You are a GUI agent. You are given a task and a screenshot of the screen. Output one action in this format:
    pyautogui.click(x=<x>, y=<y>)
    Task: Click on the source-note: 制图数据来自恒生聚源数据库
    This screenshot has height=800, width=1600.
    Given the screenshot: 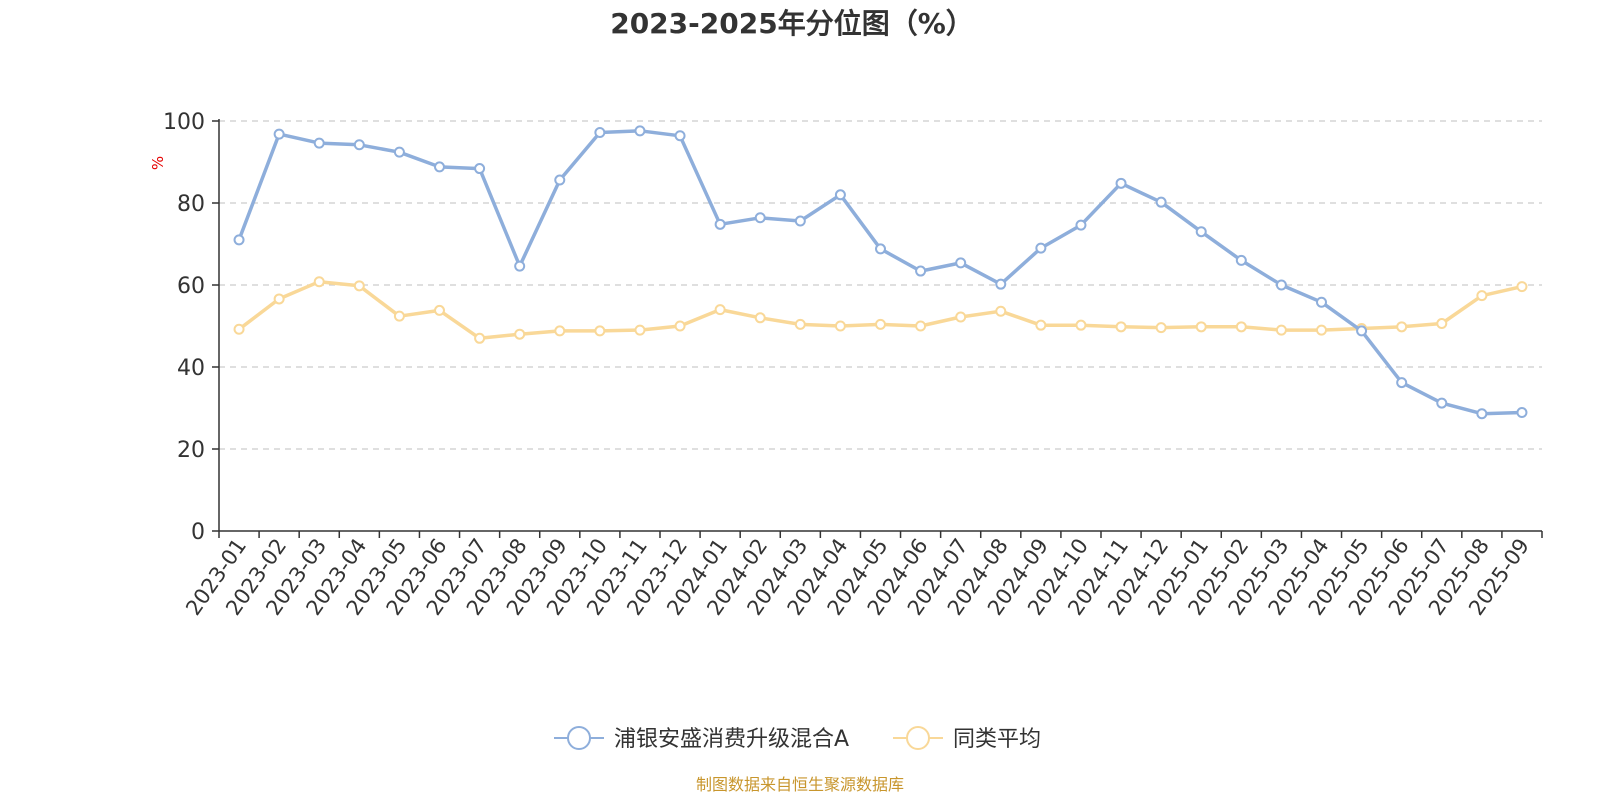 What is the action you would take?
    pyautogui.click(x=800, y=784)
    